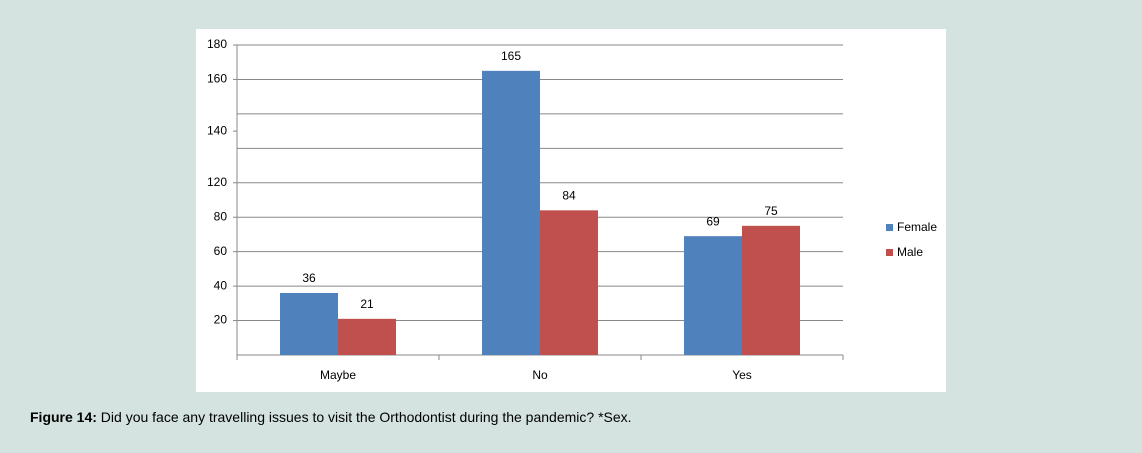 The height and width of the screenshot is (453, 1142). What do you see at coordinates (742, 375) in the screenshot?
I see `x-tick-label: Yes` at bounding box center [742, 375].